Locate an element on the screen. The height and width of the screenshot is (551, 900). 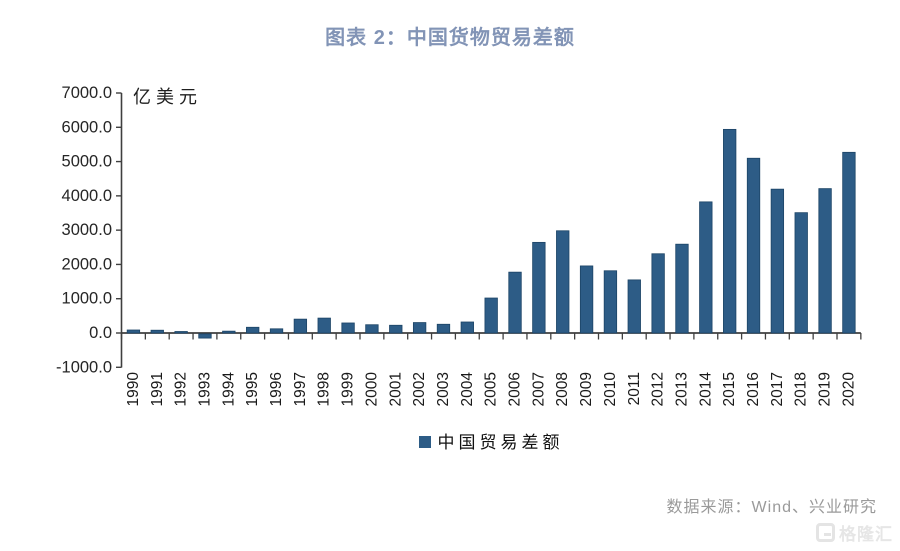
bar-2008 is located at coordinates (563, 282).